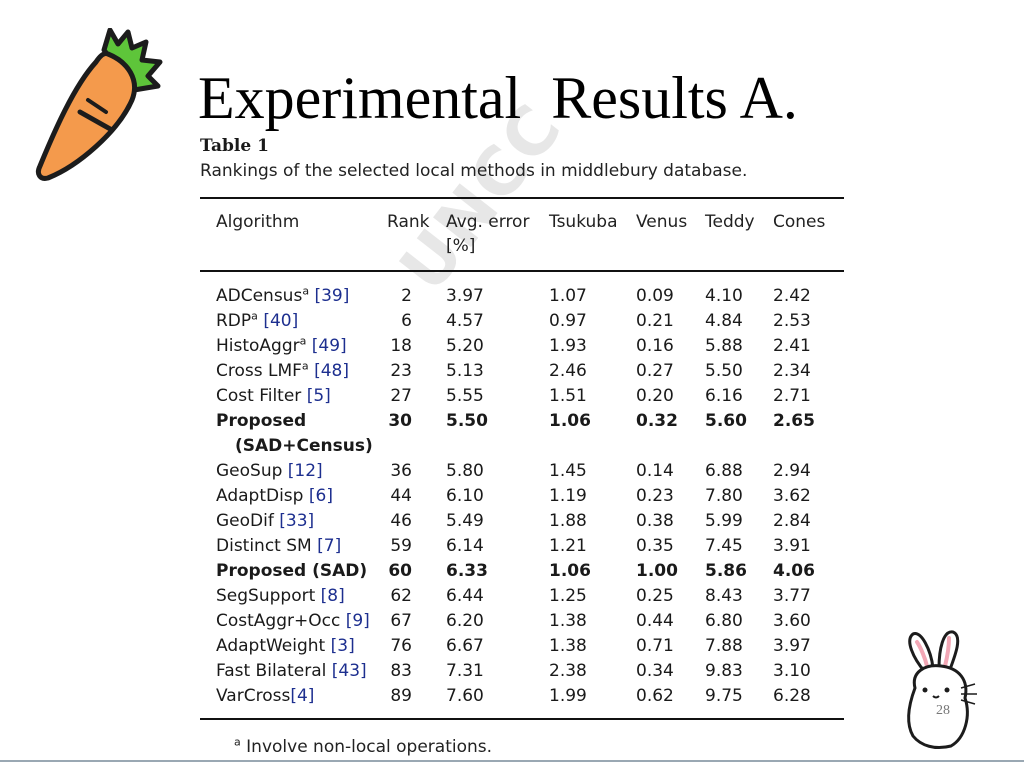 The width and height of the screenshot is (1024, 768). What do you see at coordinates (662, 222) in the screenshot?
I see `header-venus: Venus` at bounding box center [662, 222].